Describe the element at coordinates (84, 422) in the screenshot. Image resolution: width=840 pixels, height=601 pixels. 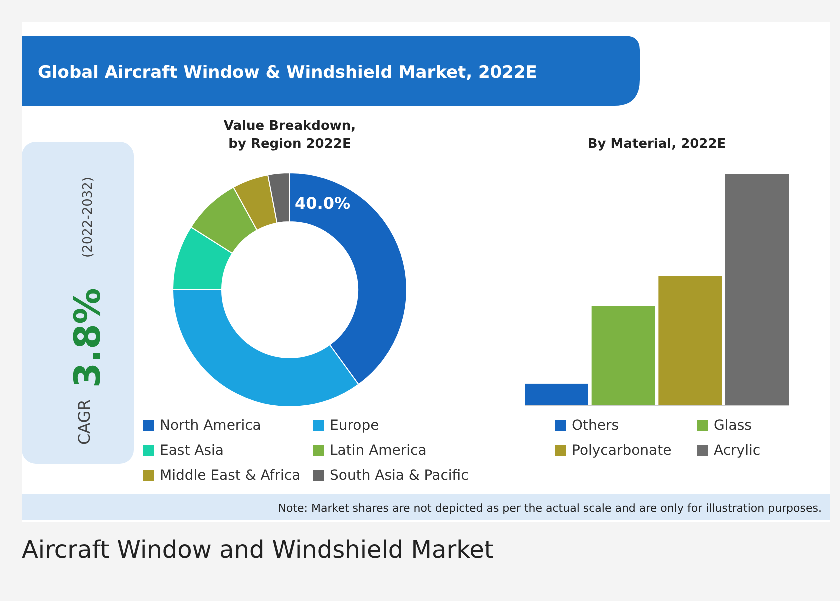
I see `text: CAGR` at that location.